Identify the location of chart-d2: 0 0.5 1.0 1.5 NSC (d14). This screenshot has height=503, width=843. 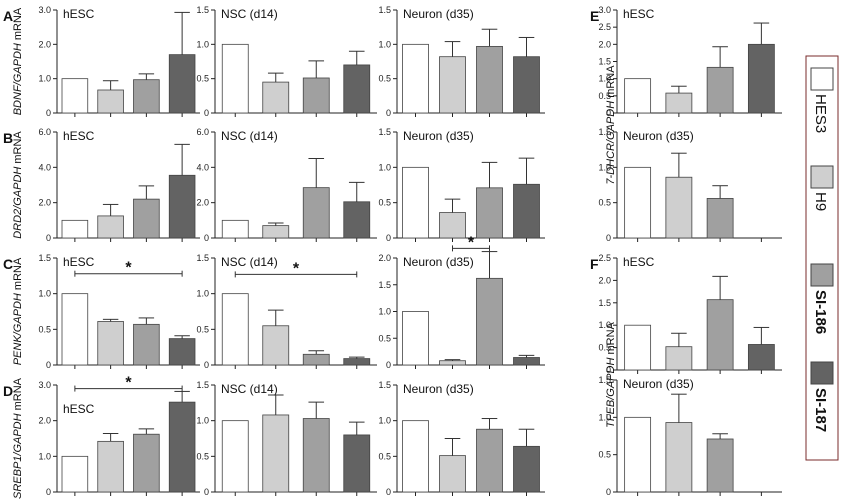
(286, 438).